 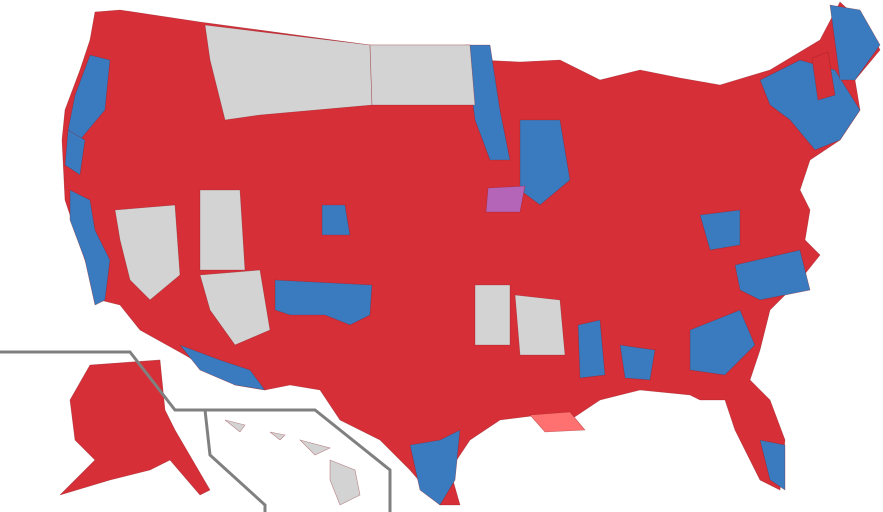 I want to click on region-alaska, so click(x=135, y=427).